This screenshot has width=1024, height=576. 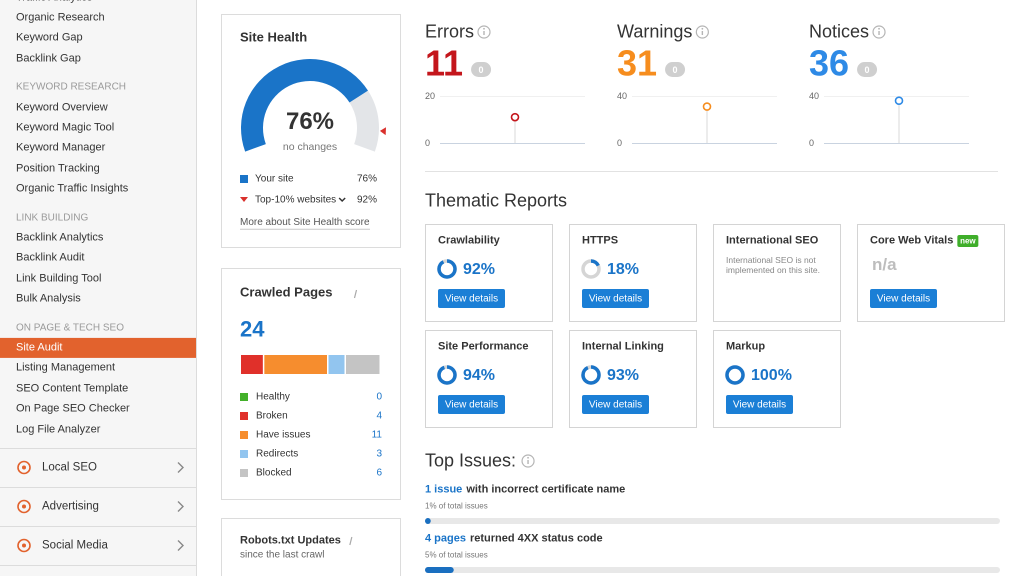 What do you see at coordinates (66, 367) in the screenshot?
I see `sidebar-item: Listing Management` at bounding box center [66, 367].